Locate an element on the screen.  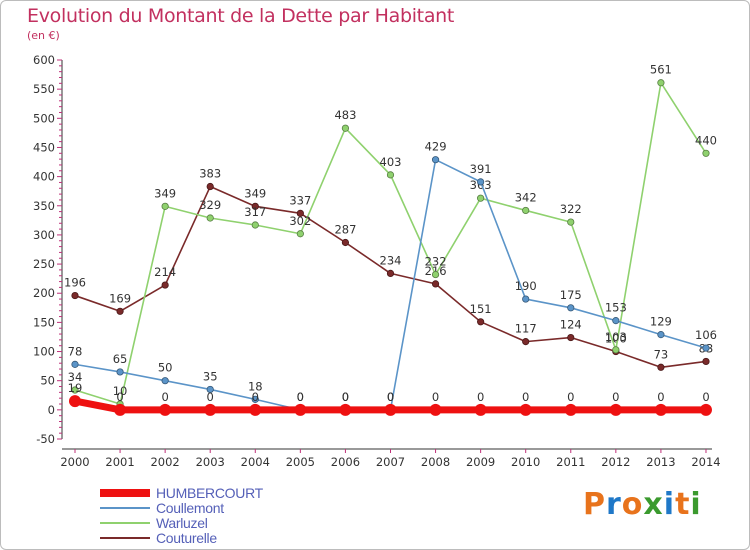
proxiti-logo: Proxiti is located at coordinates (642, 504).